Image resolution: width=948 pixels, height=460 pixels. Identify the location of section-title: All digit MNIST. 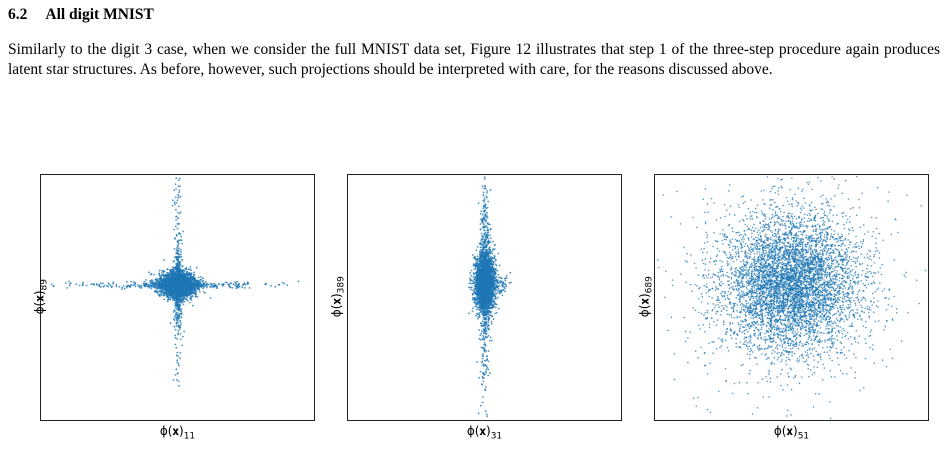
(99, 14).